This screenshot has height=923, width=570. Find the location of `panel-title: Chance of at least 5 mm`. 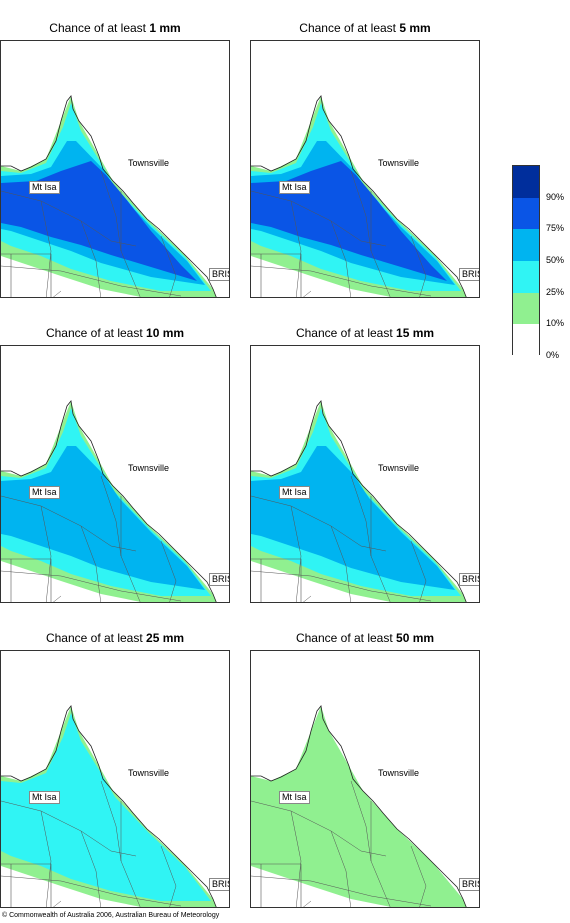

panel-title: Chance of at least 5 mm is located at coordinates (365, 28).